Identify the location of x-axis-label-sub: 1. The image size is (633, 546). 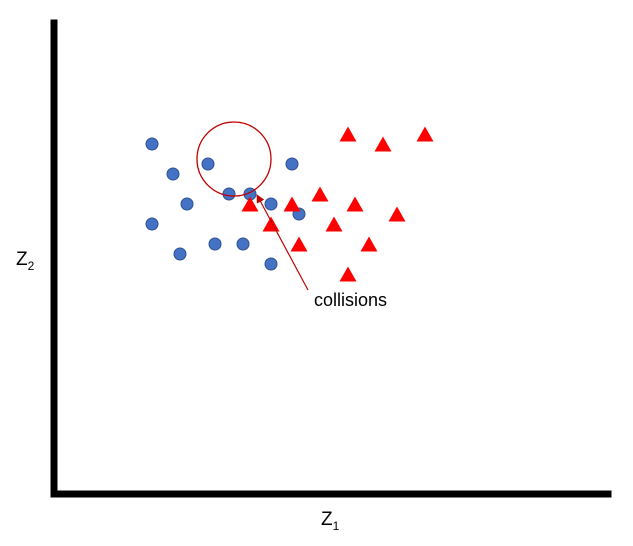
(336, 526).